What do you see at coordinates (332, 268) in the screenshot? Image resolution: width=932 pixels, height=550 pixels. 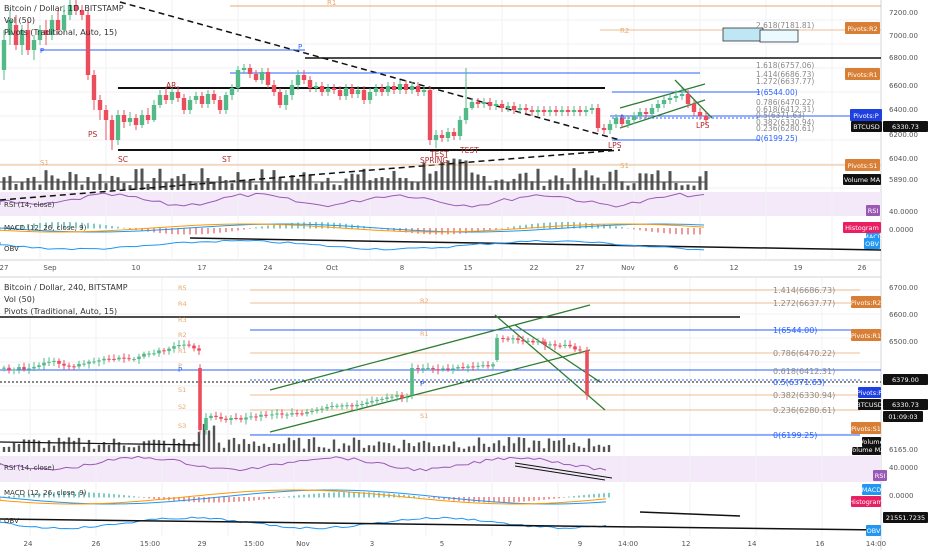 I see `top-time-tick: Oct` at bounding box center [332, 268].